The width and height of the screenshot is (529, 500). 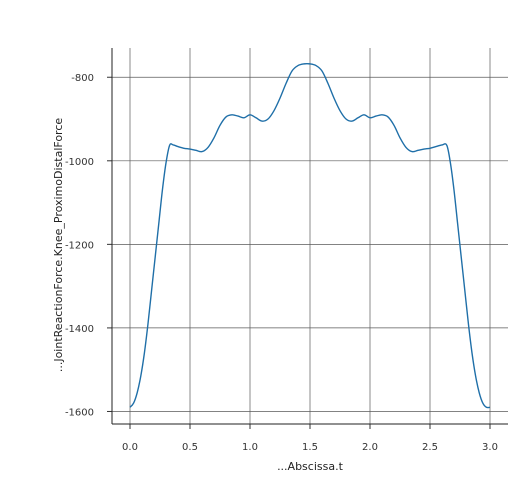 I want to click on x-tick-label: 1.0, so click(x=250, y=447).